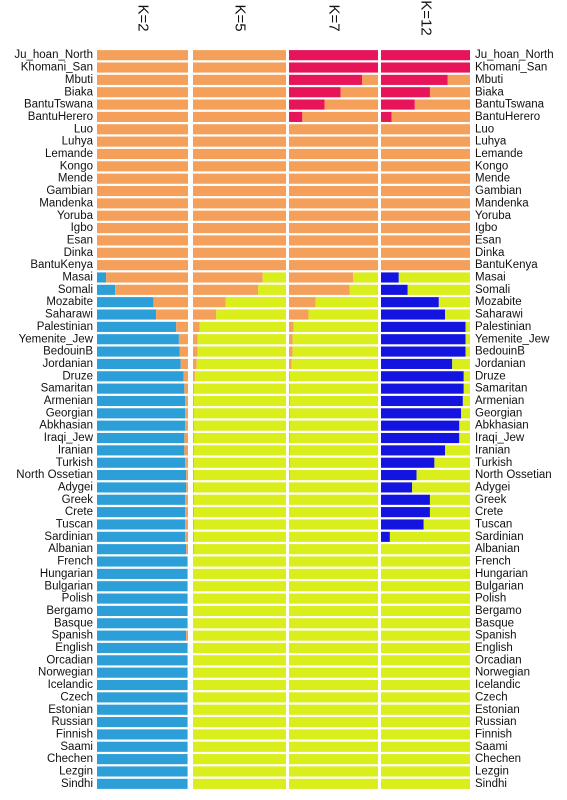 The image size is (567, 800). I want to click on k2-bar-outofafrica-tuscan, so click(141, 524).